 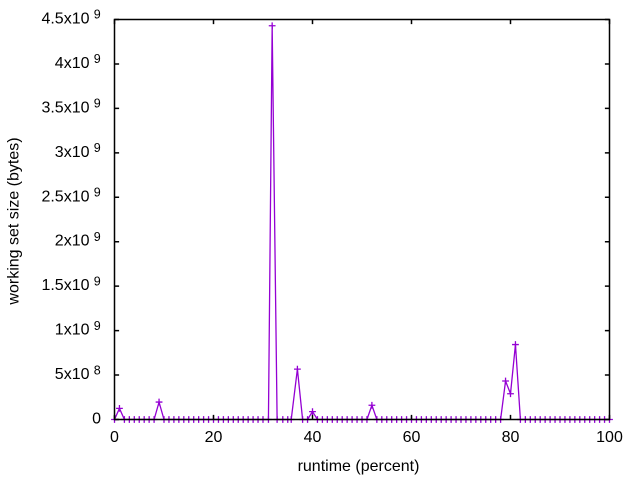 What do you see at coordinates (359, 466) in the screenshot?
I see `svg-text: runtime (percent)` at bounding box center [359, 466].